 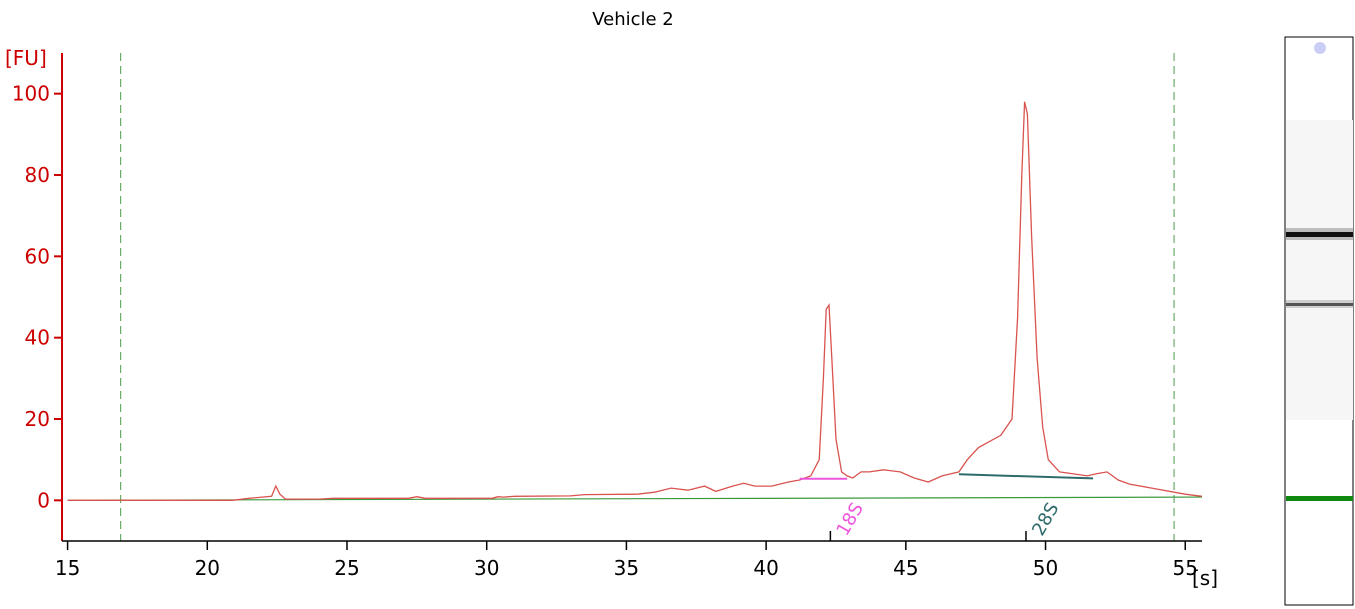 I want to click on x-tick-label: 55, so click(x=1185, y=568).